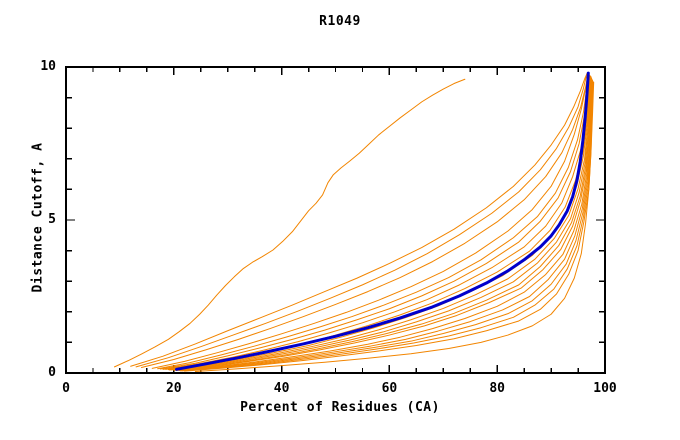  I want to click on x-tick-label-60: 60, so click(389, 388).